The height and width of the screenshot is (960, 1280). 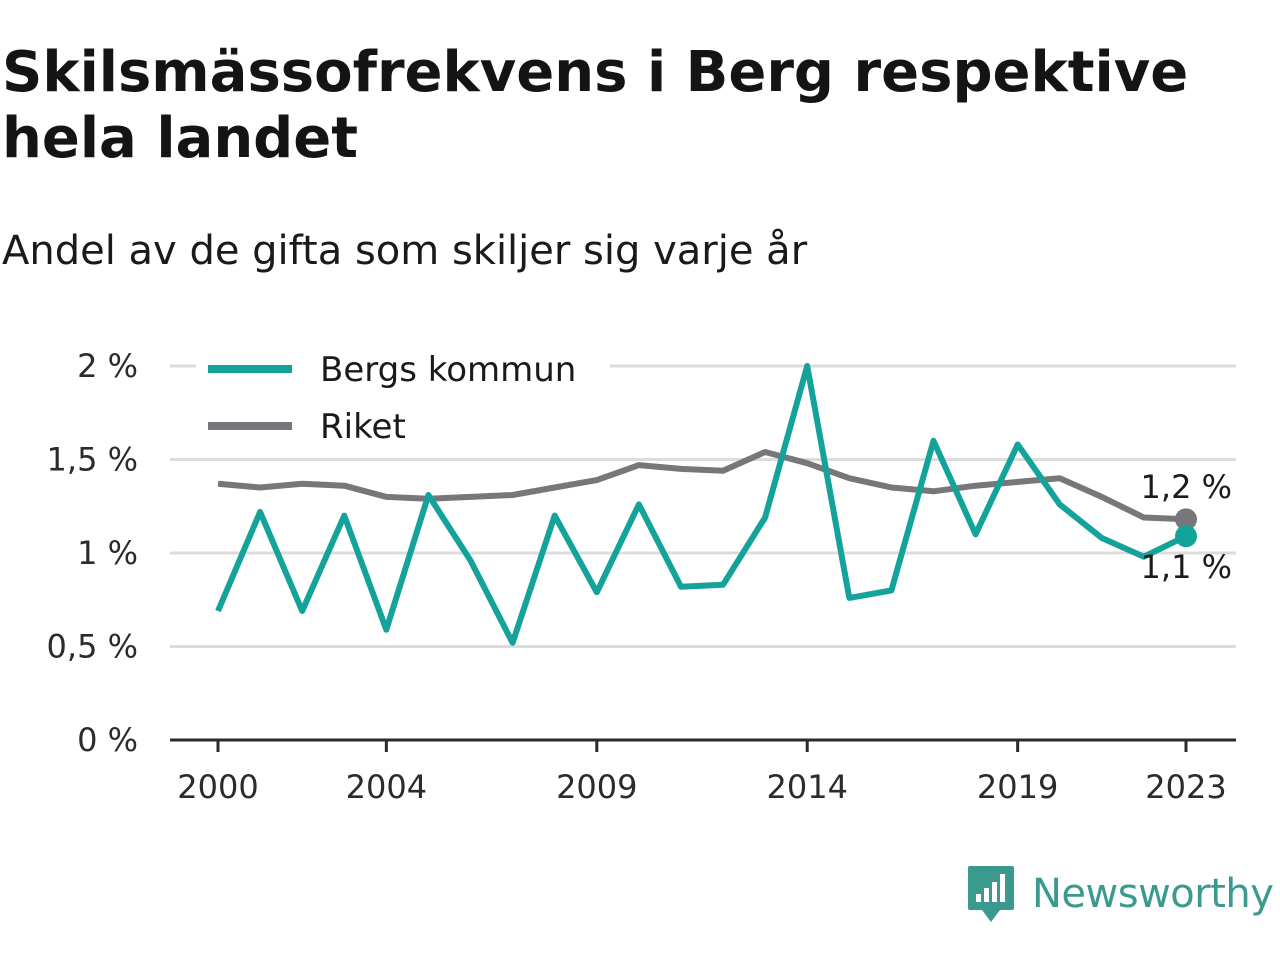 I want to click on end-labels: 1,2 % 1,1 %, so click(x=1186, y=527).